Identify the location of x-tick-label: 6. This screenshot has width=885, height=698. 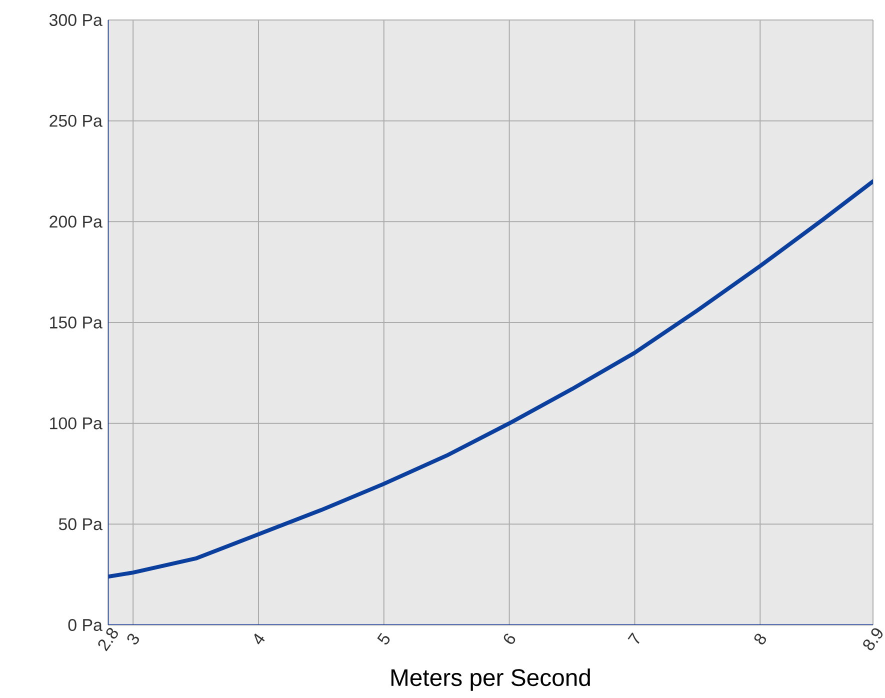
(510, 639).